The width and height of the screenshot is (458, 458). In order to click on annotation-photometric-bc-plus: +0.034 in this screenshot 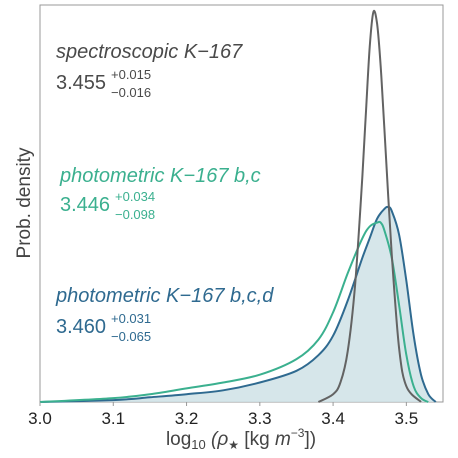, I will do `click(135, 196)`.